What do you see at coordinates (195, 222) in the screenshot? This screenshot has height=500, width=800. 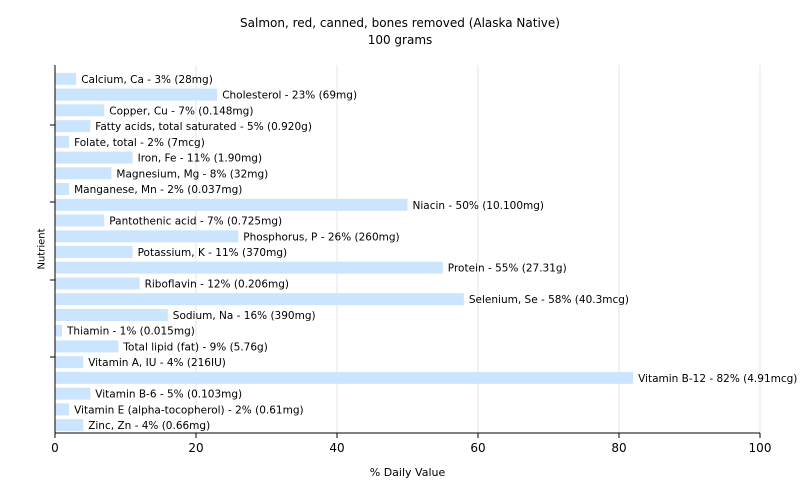 I see `bar-label: Pantothenic acid - 7% (0.725mg)` at bounding box center [195, 222].